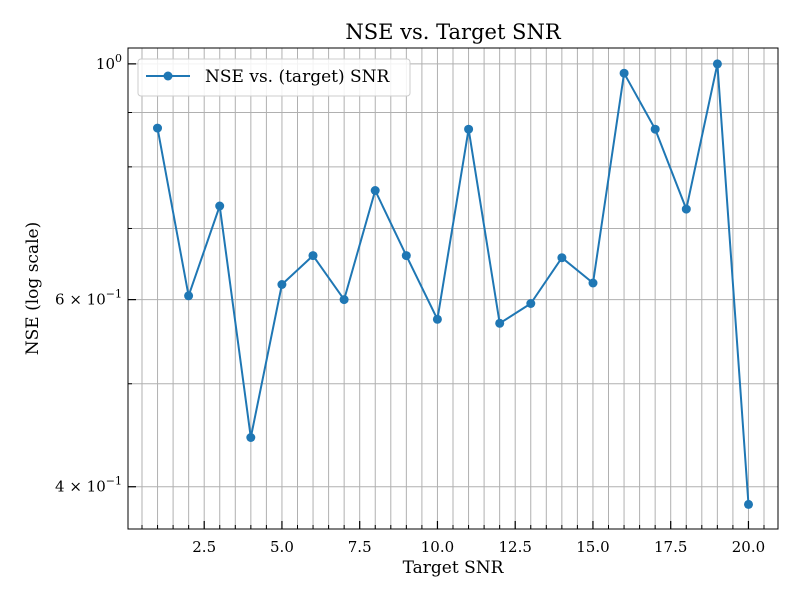 This screenshot has width=800, height=600. I want to click on y-tick-label: 100, so click(109, 62).